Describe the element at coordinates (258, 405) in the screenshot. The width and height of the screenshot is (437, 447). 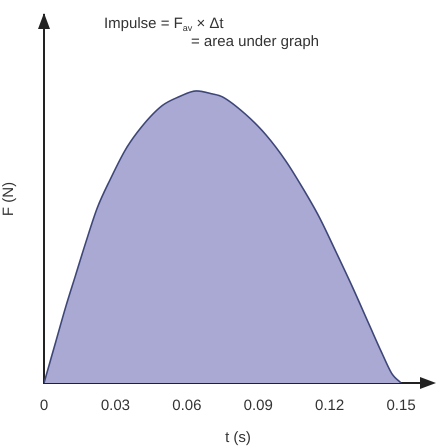
I see `x-tick-label: 0.09` at that location.